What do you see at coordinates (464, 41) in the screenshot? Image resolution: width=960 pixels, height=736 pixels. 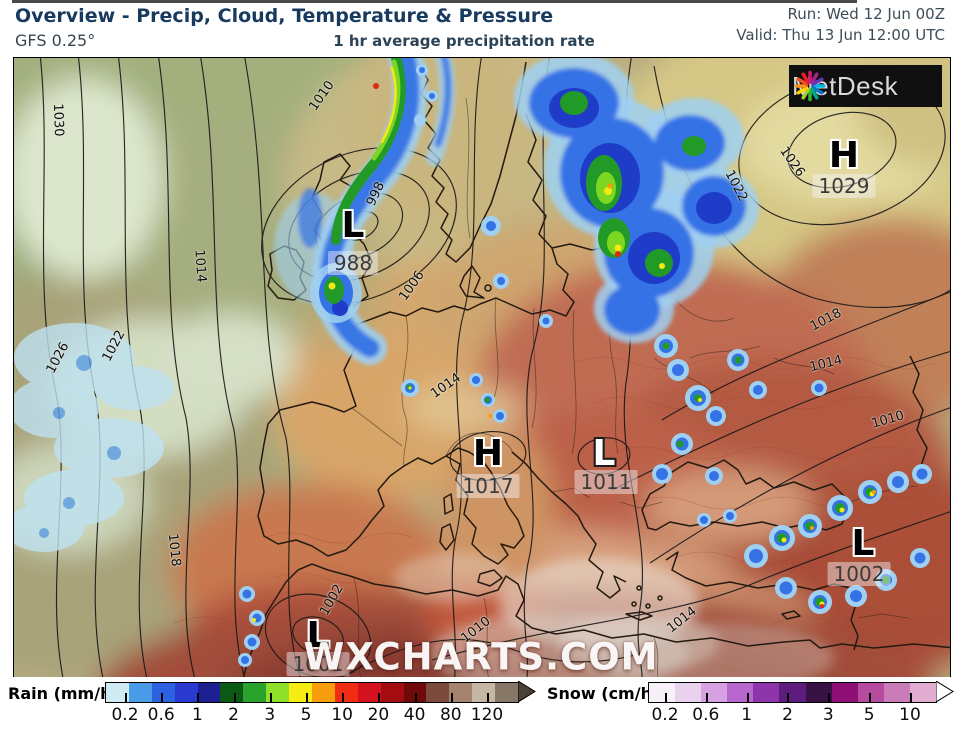 I see `parameter-subtitle: 1 hr average precipitation rate` at bounding box center [464, 41].